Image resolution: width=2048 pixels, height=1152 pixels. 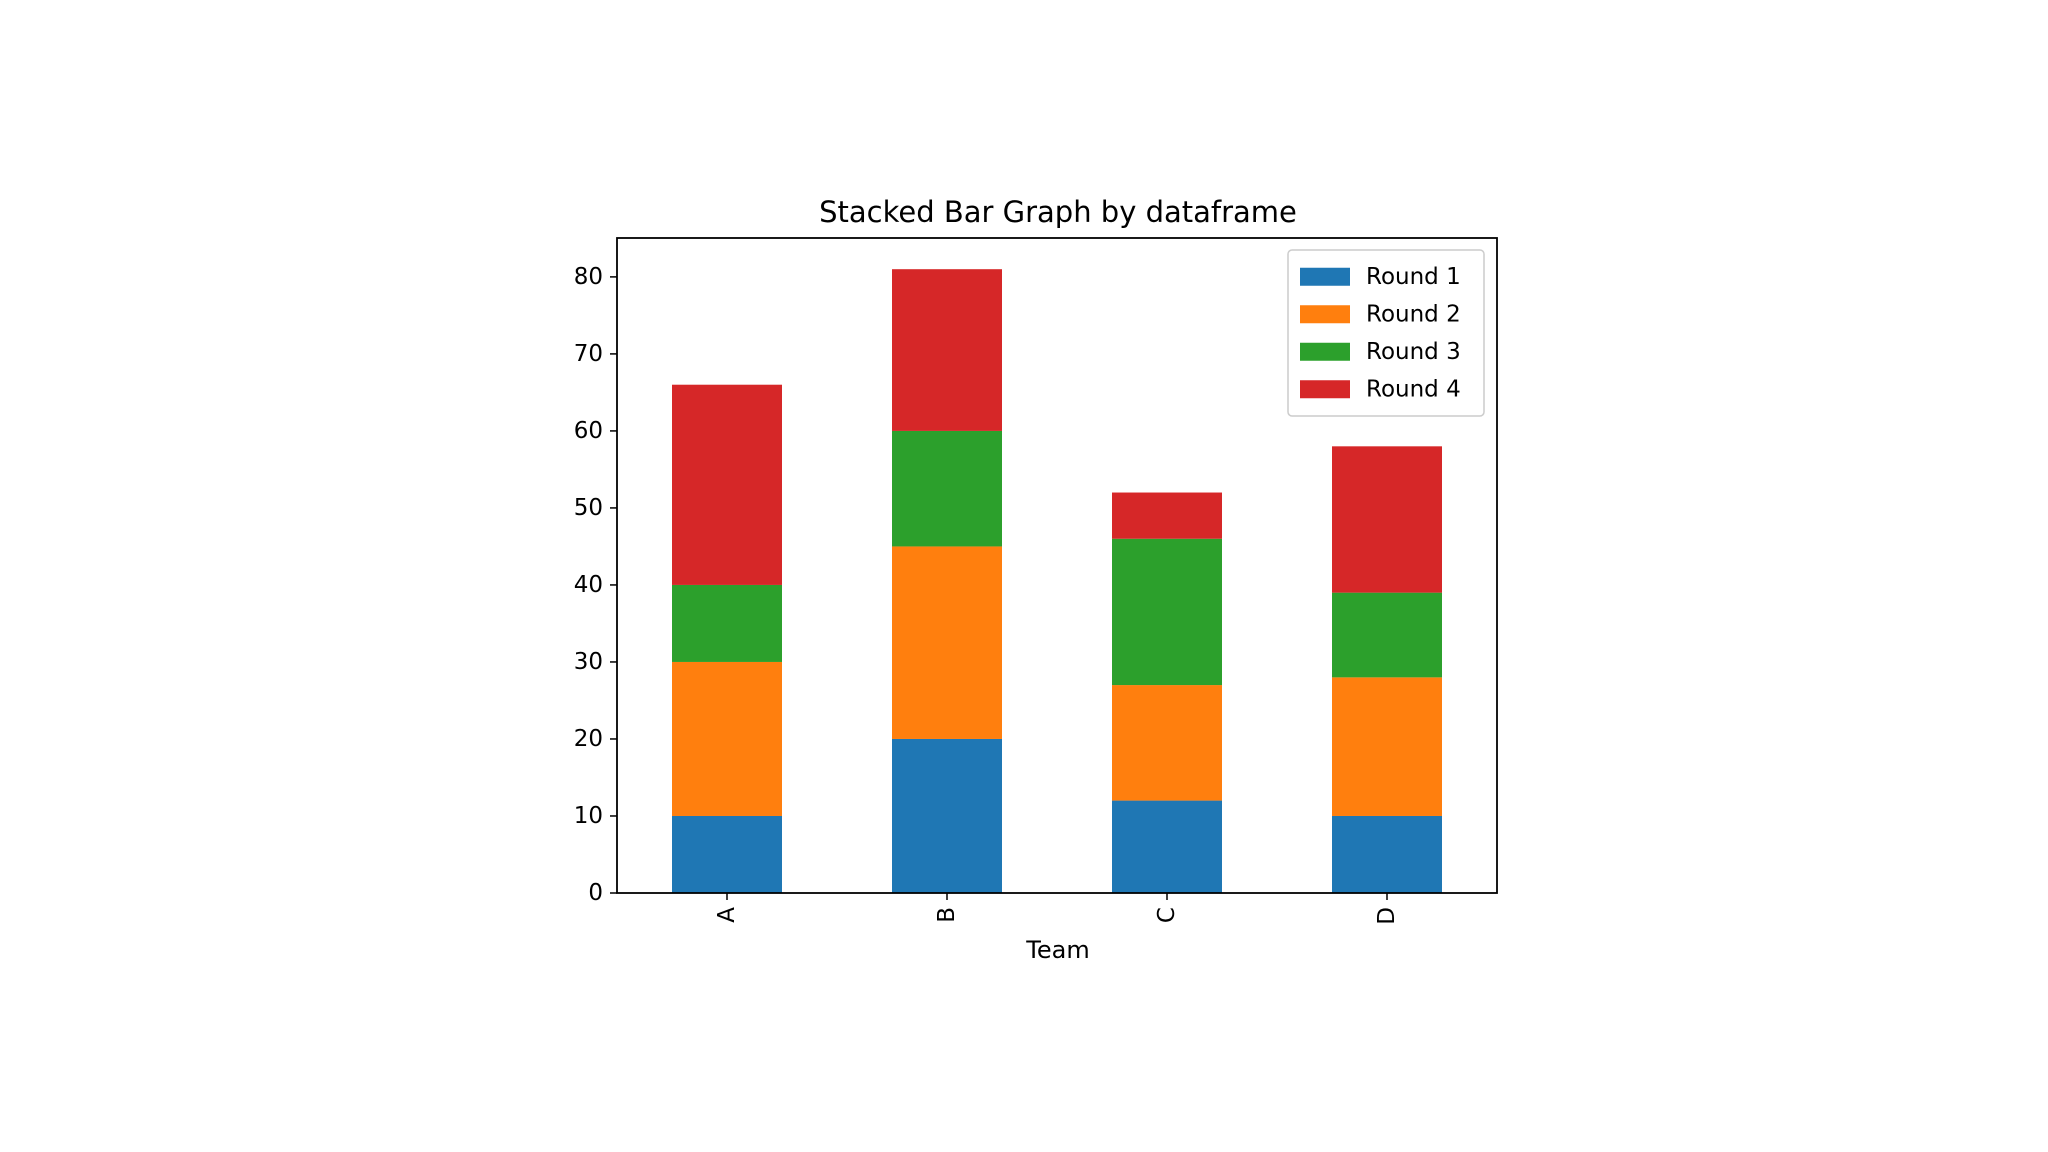 I want to click on x-axis-label: Team, so click(x=1057, y=950).